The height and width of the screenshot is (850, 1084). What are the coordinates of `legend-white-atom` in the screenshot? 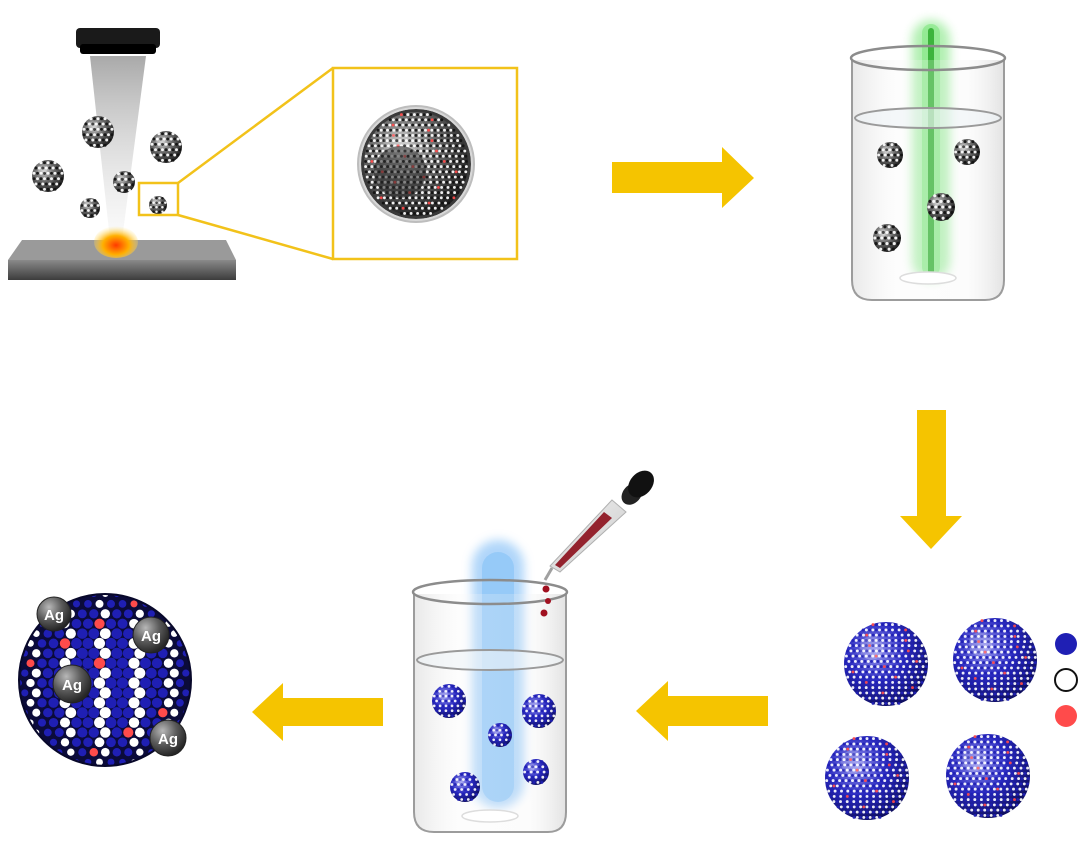 It's located at (1066, 680).